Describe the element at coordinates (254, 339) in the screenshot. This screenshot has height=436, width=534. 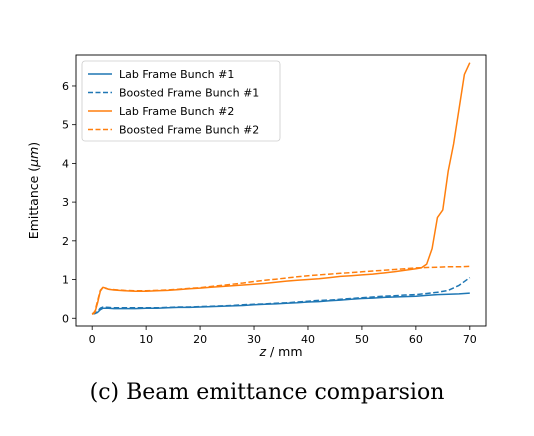
I see `x-tick-label: 30` at that location.